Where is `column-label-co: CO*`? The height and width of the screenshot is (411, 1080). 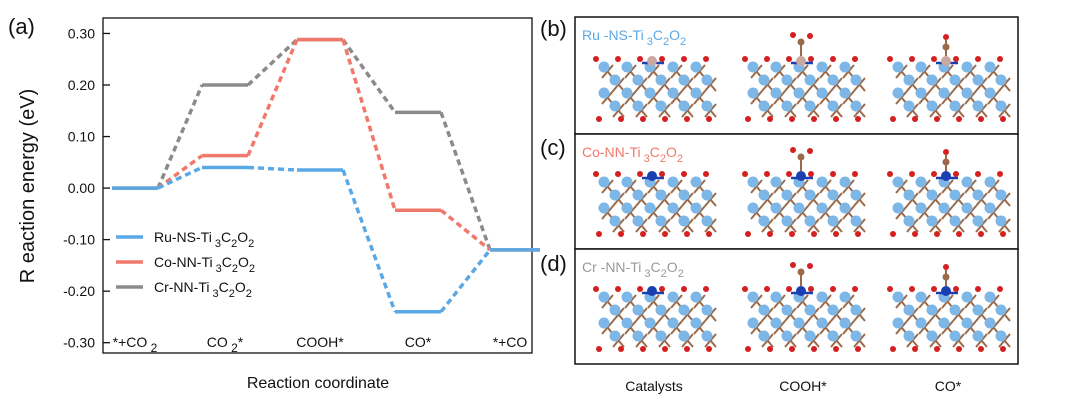 column-label-co: CO* is located at coordinates (948, 386).